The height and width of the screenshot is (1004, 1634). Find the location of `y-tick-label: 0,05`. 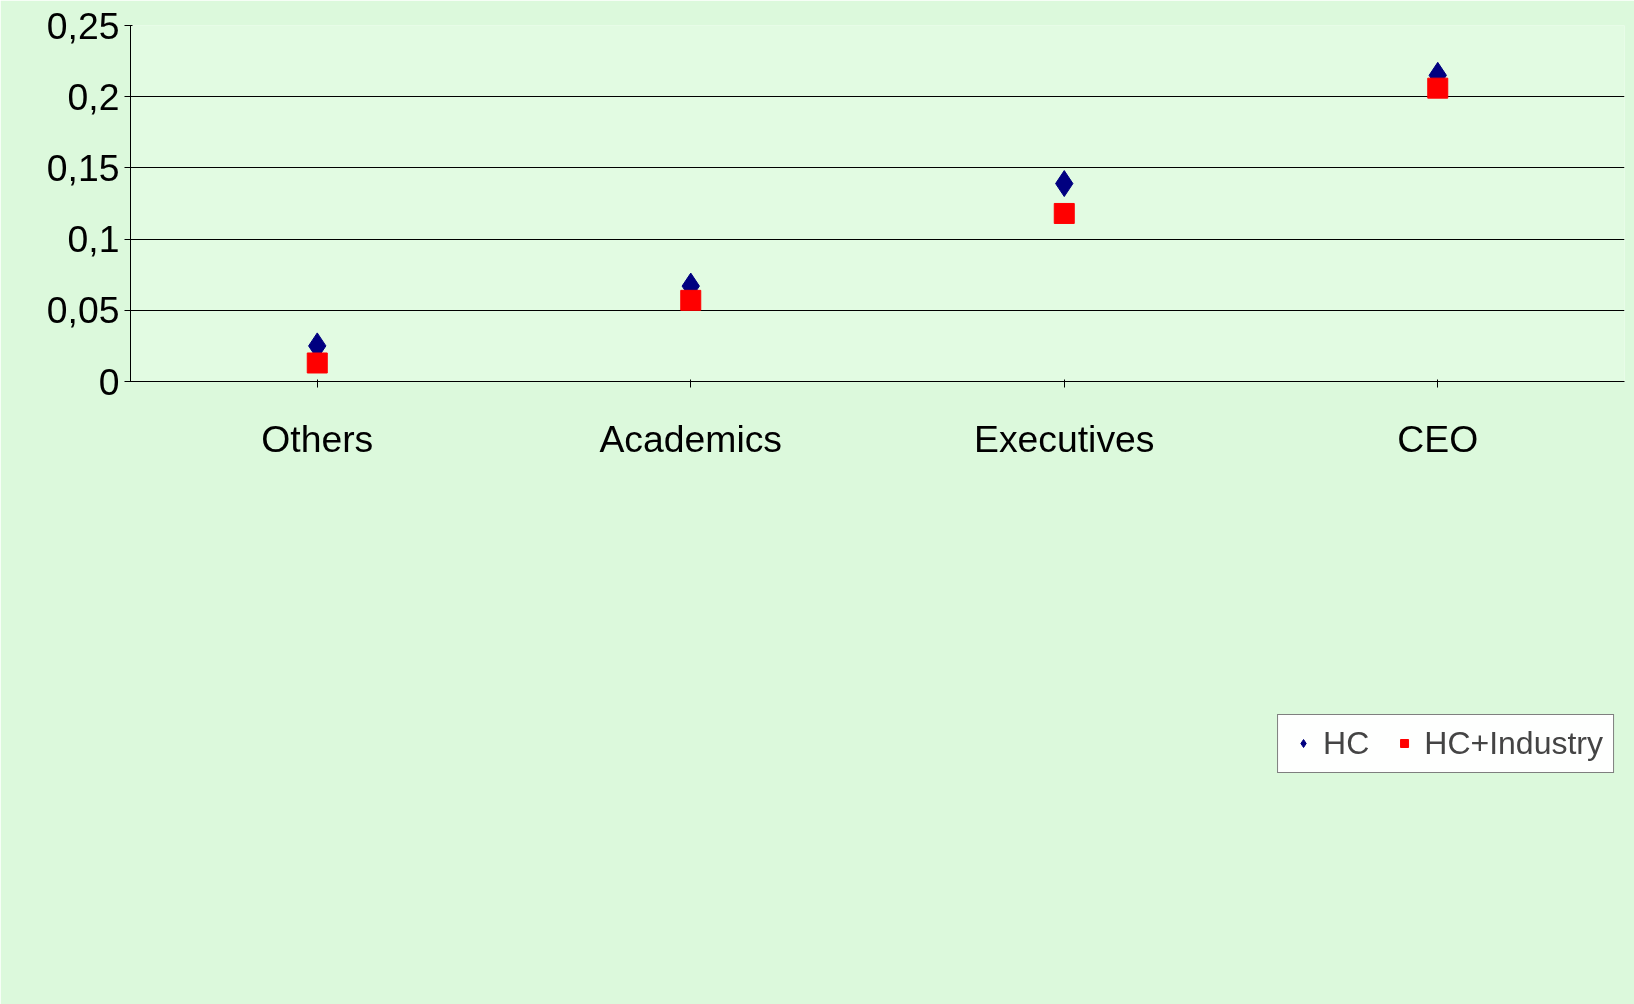

y-tick-label: 0,05 is located at coordinates (83, 310).